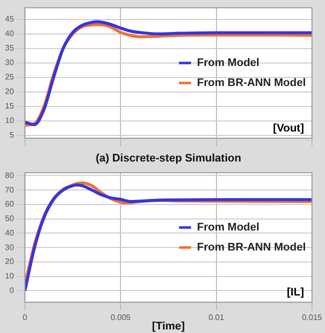 Image resolution: width=325 pixels, height=333 pixels. I want to click on y-tick-label: 70, so click(9, 189).